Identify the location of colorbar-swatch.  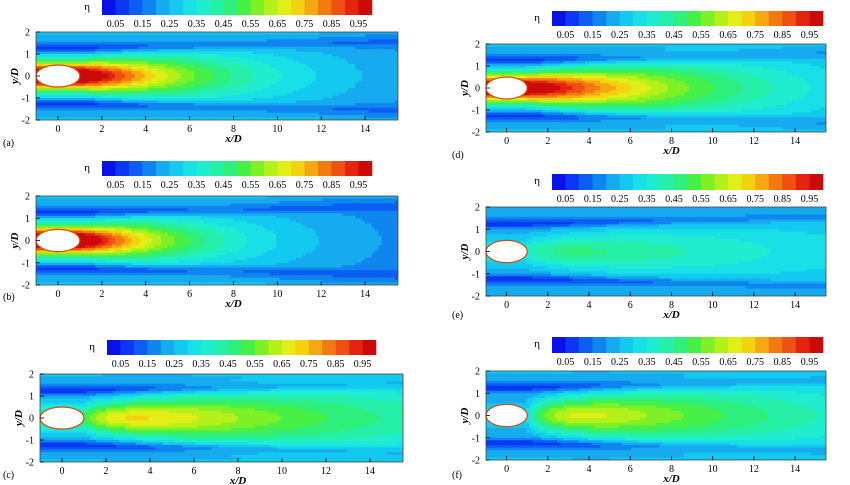
(122, 7).